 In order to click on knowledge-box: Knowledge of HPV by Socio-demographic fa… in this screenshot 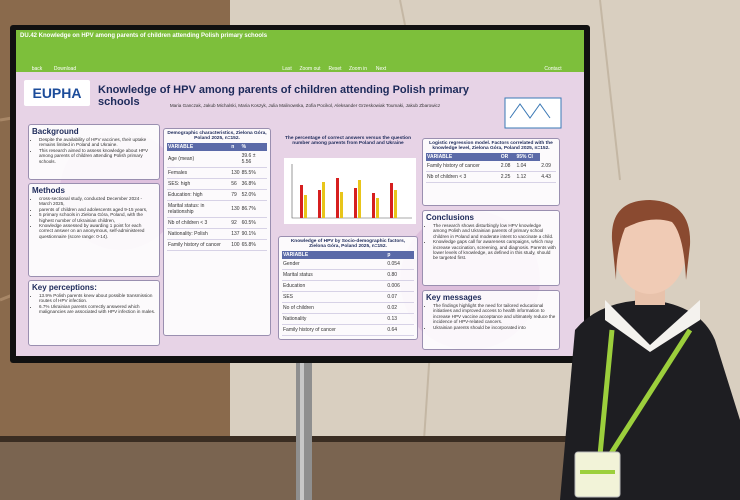, I will do `click(348, 288)`.